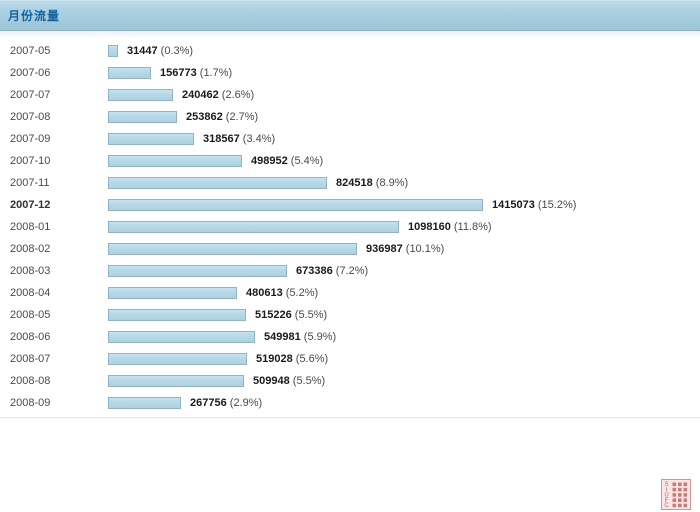 The image size is (700, 512). Describe the element at coordinates (450, 227) in the screenshot. I see `value-label: 1098160 (11.8%)` at that location.